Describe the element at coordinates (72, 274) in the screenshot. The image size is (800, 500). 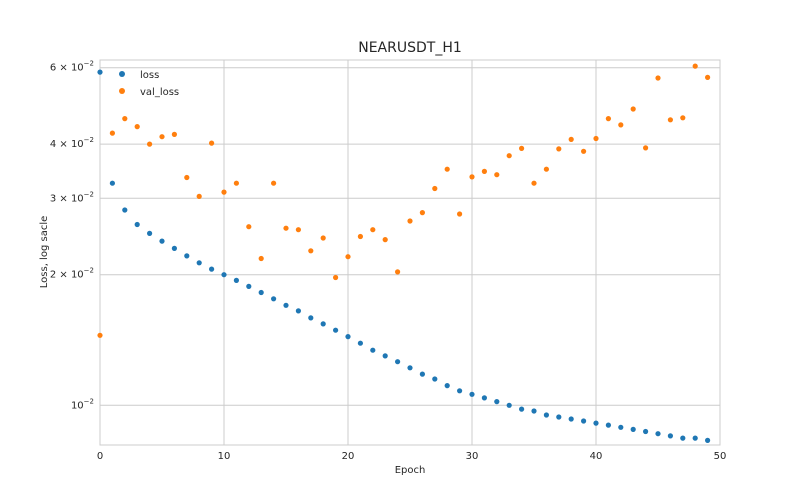
I see `y-tick-label: 2 × 10⁻²` at that location.